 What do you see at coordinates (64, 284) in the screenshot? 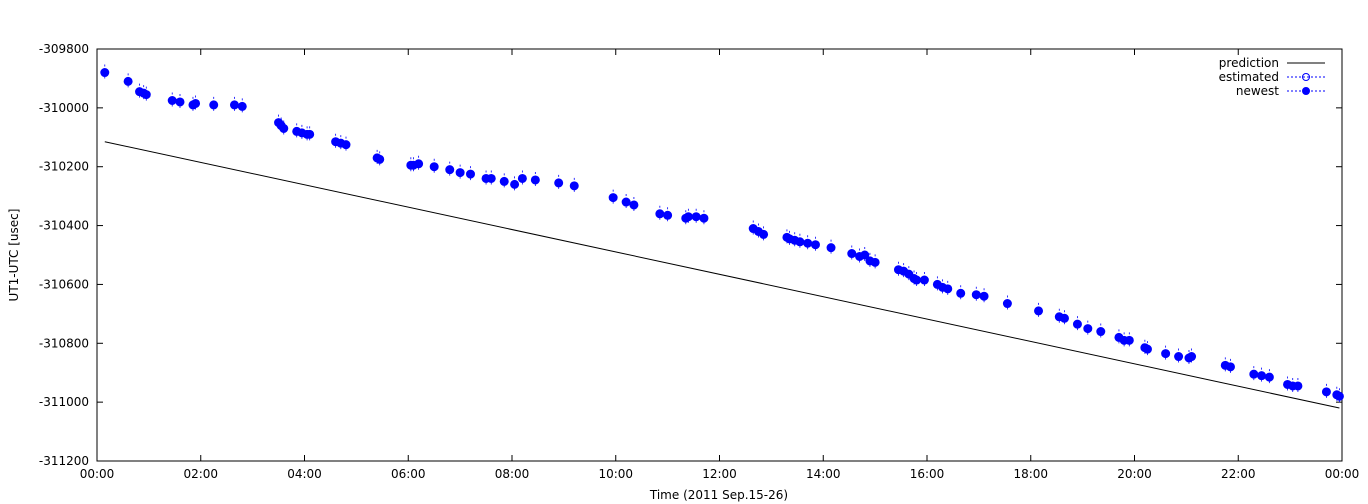
I see `y-tick-label: -310600` at bounding box center [64, 284].